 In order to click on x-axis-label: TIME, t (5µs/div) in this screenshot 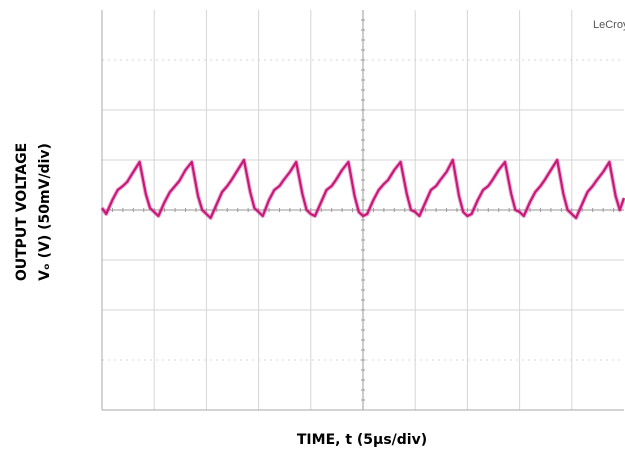, I will do `click(362, 440)`.